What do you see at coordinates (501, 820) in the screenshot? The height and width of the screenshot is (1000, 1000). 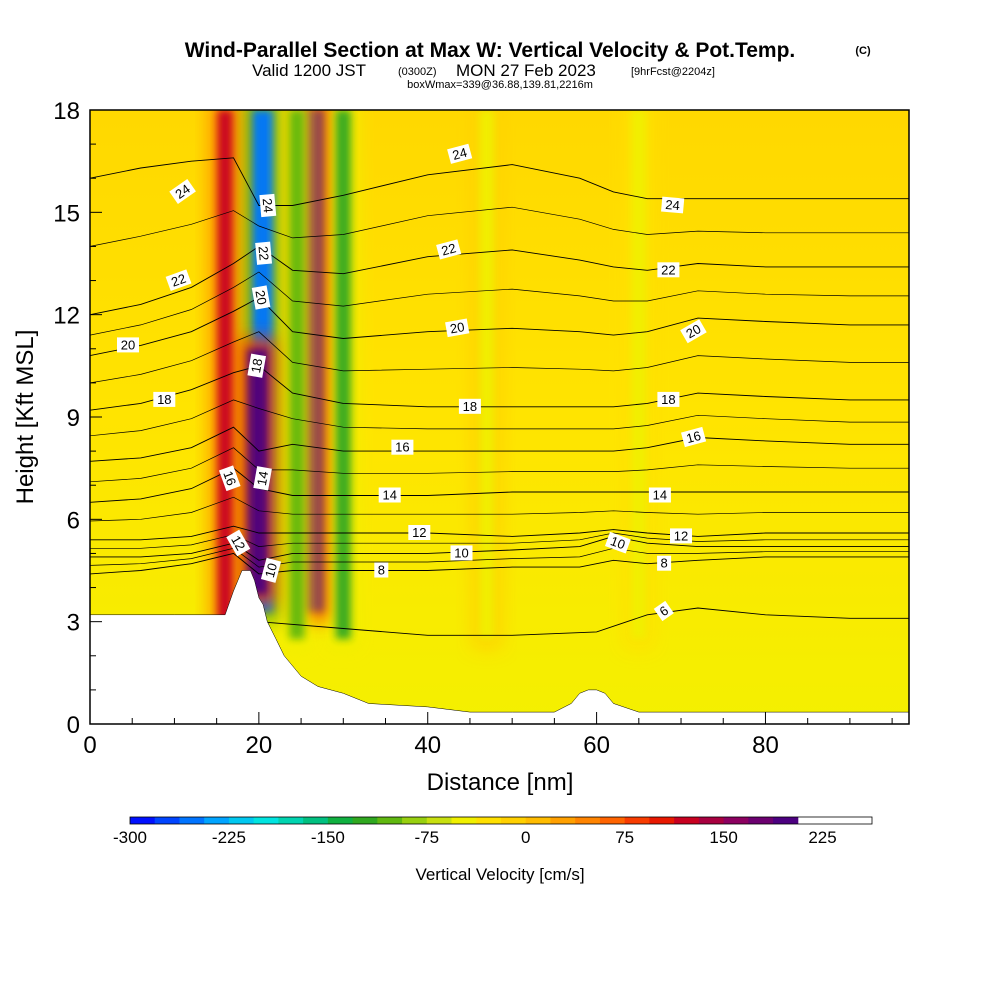 I see `colorbar-frame` at bounding box center [501, 820].